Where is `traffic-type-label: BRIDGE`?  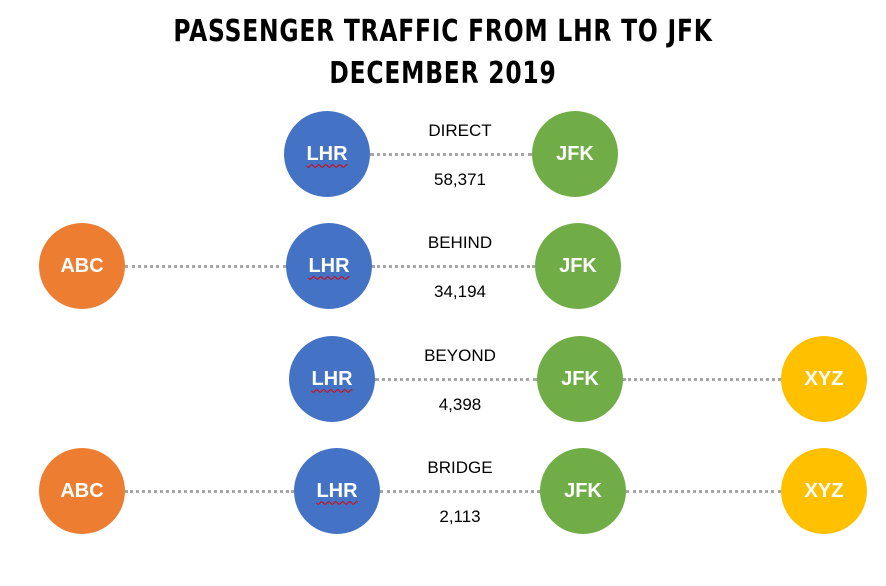
traffic-type-label: BRIDGE is located at coordinates (460, 467).